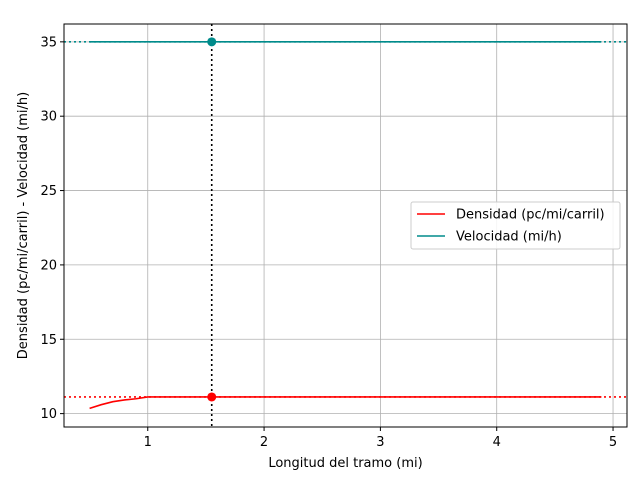 Image resolution: width=640 pixels, height=480 pixels. Describe the element at coordinates (148, 442) in the screenshot. I see `x-tick-label: 1` at that location.